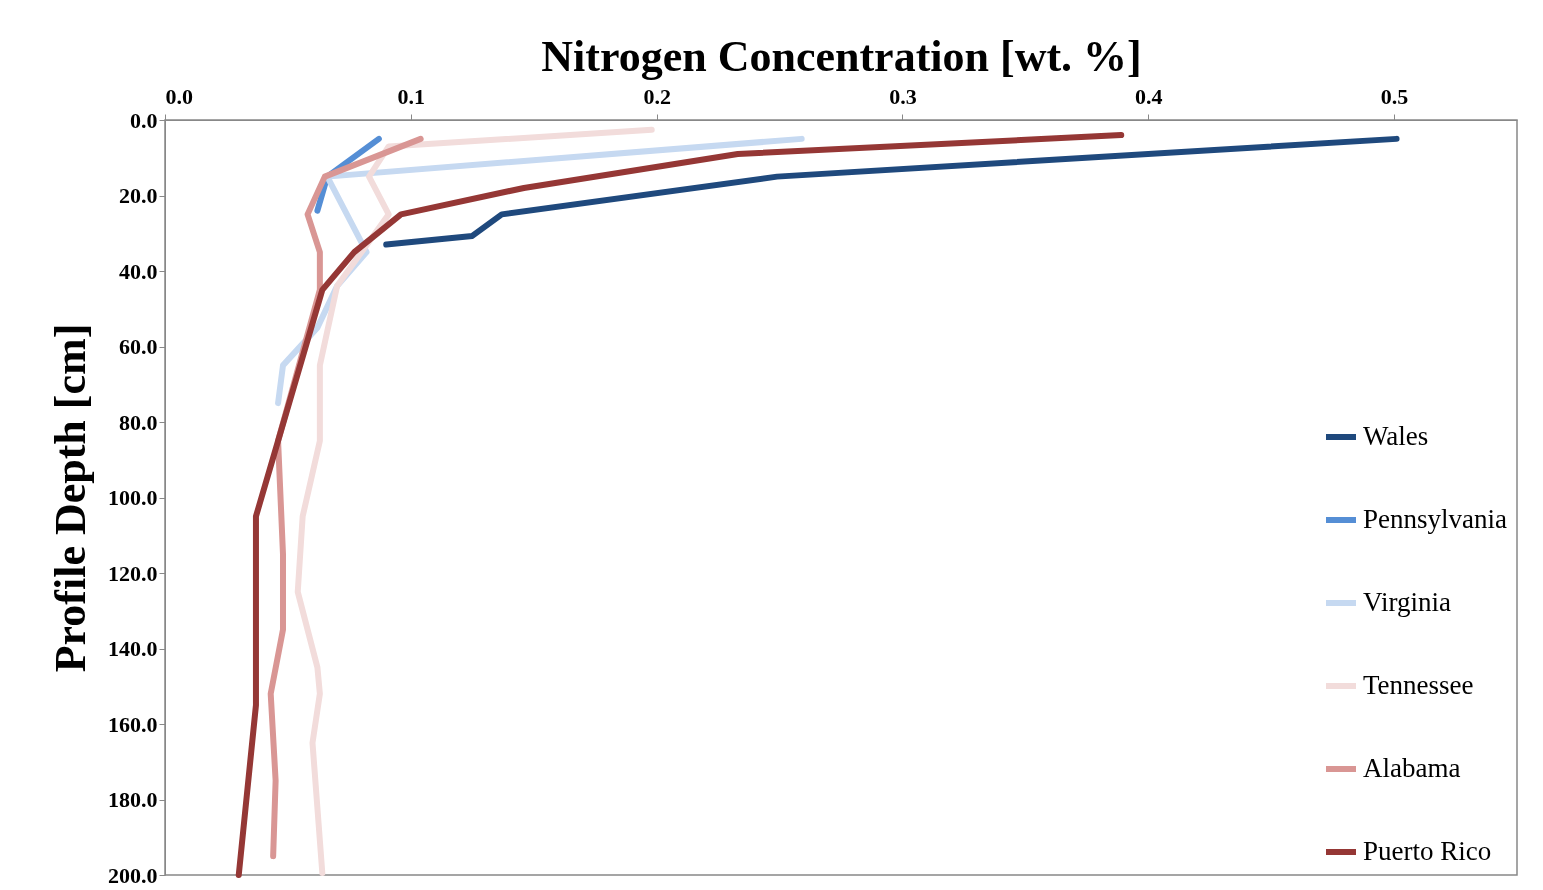 The width and height of the screenshot is (1543, 890). I want to click on y-tick-label: 60.0, so click(138, 346).